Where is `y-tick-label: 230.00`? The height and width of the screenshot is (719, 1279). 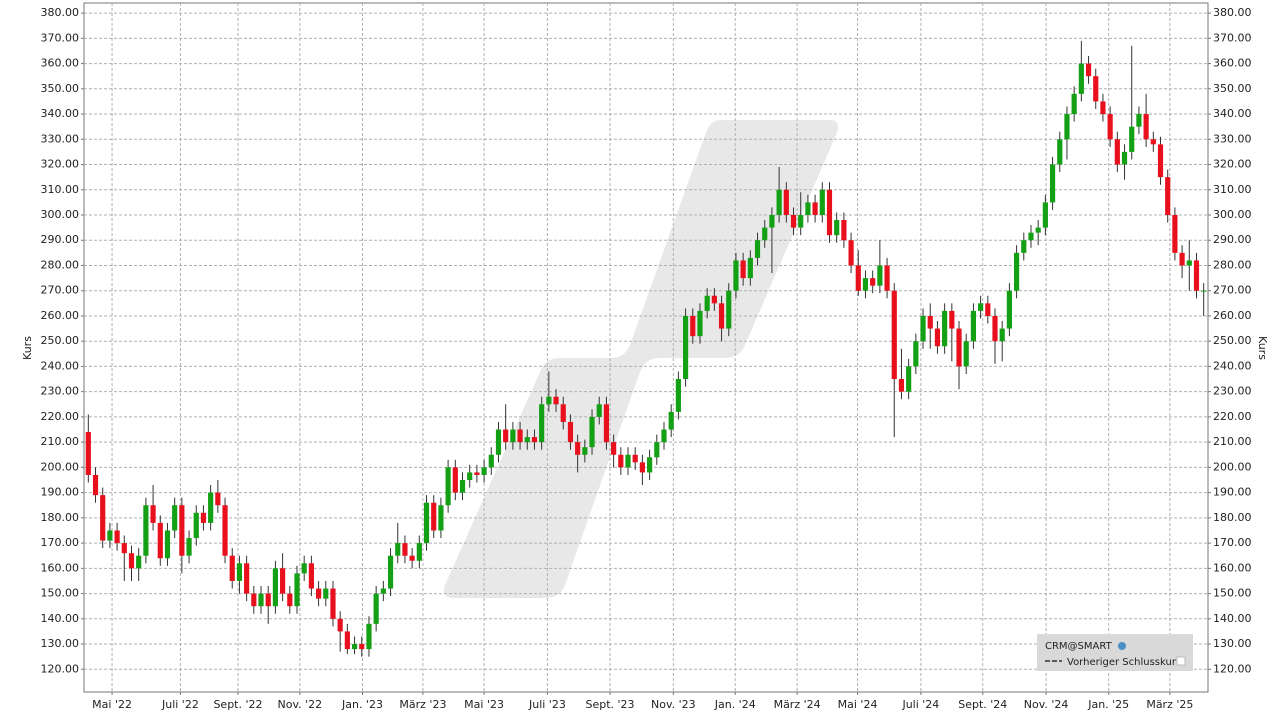
y-tick-label: 230.00 is located at coordinates (60, 391).